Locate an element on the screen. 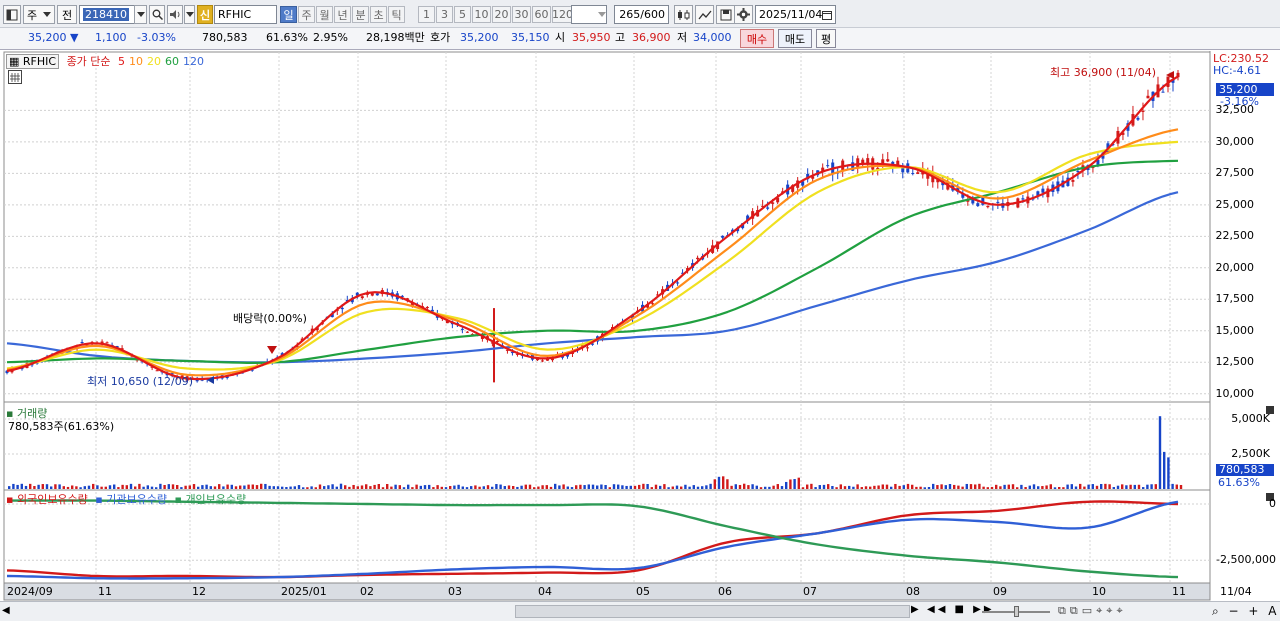 This screenshot has height=621, width=1280. zoom-slider-handle is located at coordinates (1016, 611).